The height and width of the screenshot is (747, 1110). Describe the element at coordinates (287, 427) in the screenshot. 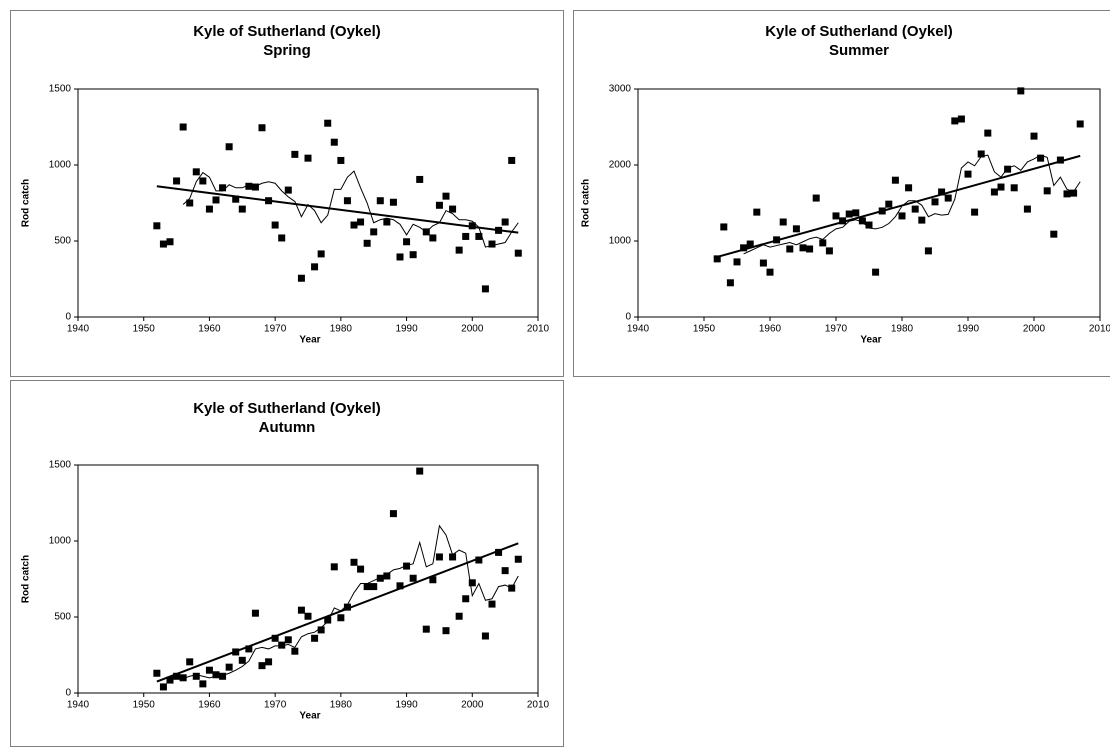

I see `chart-subtitle: Autumn` at that location.